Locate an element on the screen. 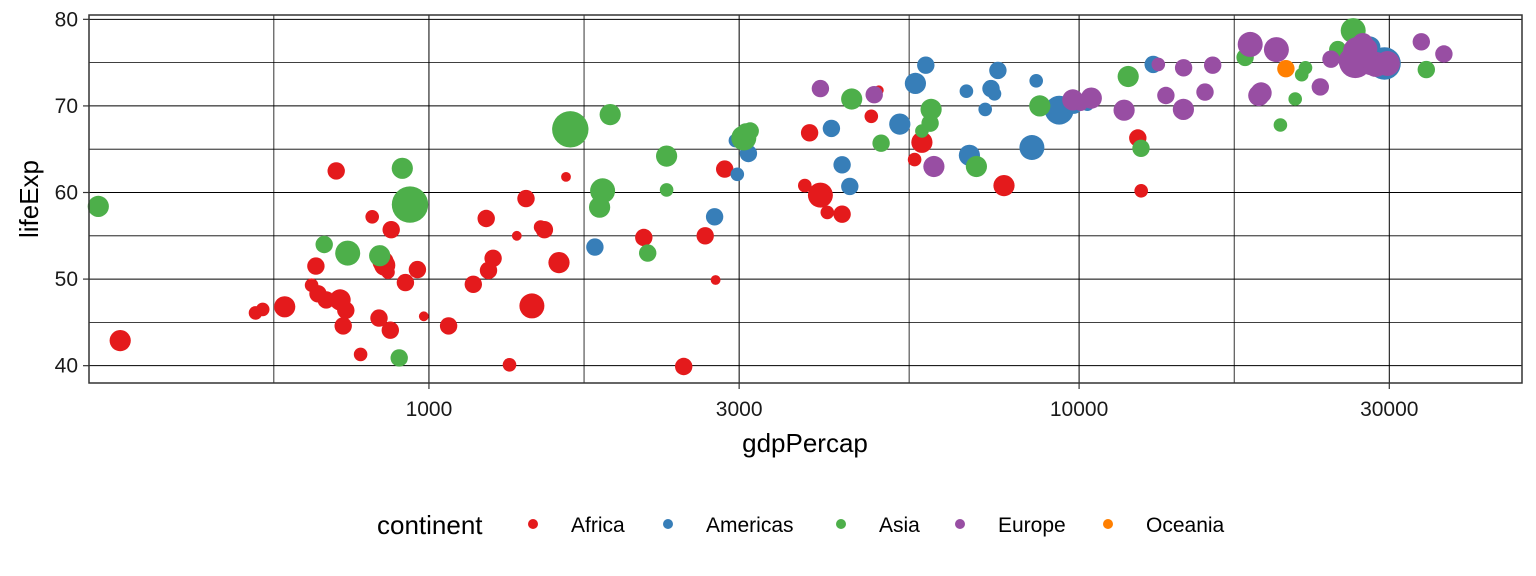 This screenshot has width=1536, height=576. legend-key-oceania is located at coordinates (1108, 524).